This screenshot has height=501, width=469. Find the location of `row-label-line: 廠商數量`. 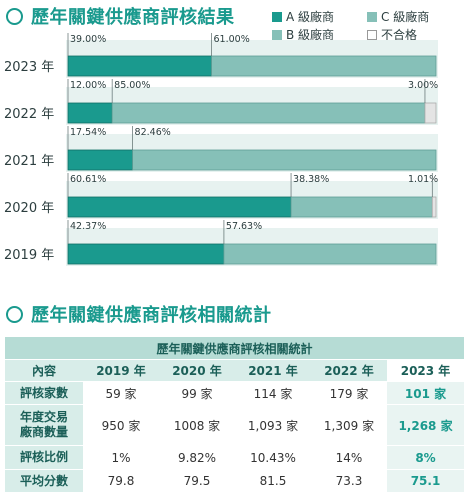

row-label-line: 廠商數量 is located at coordinates (43, 432).